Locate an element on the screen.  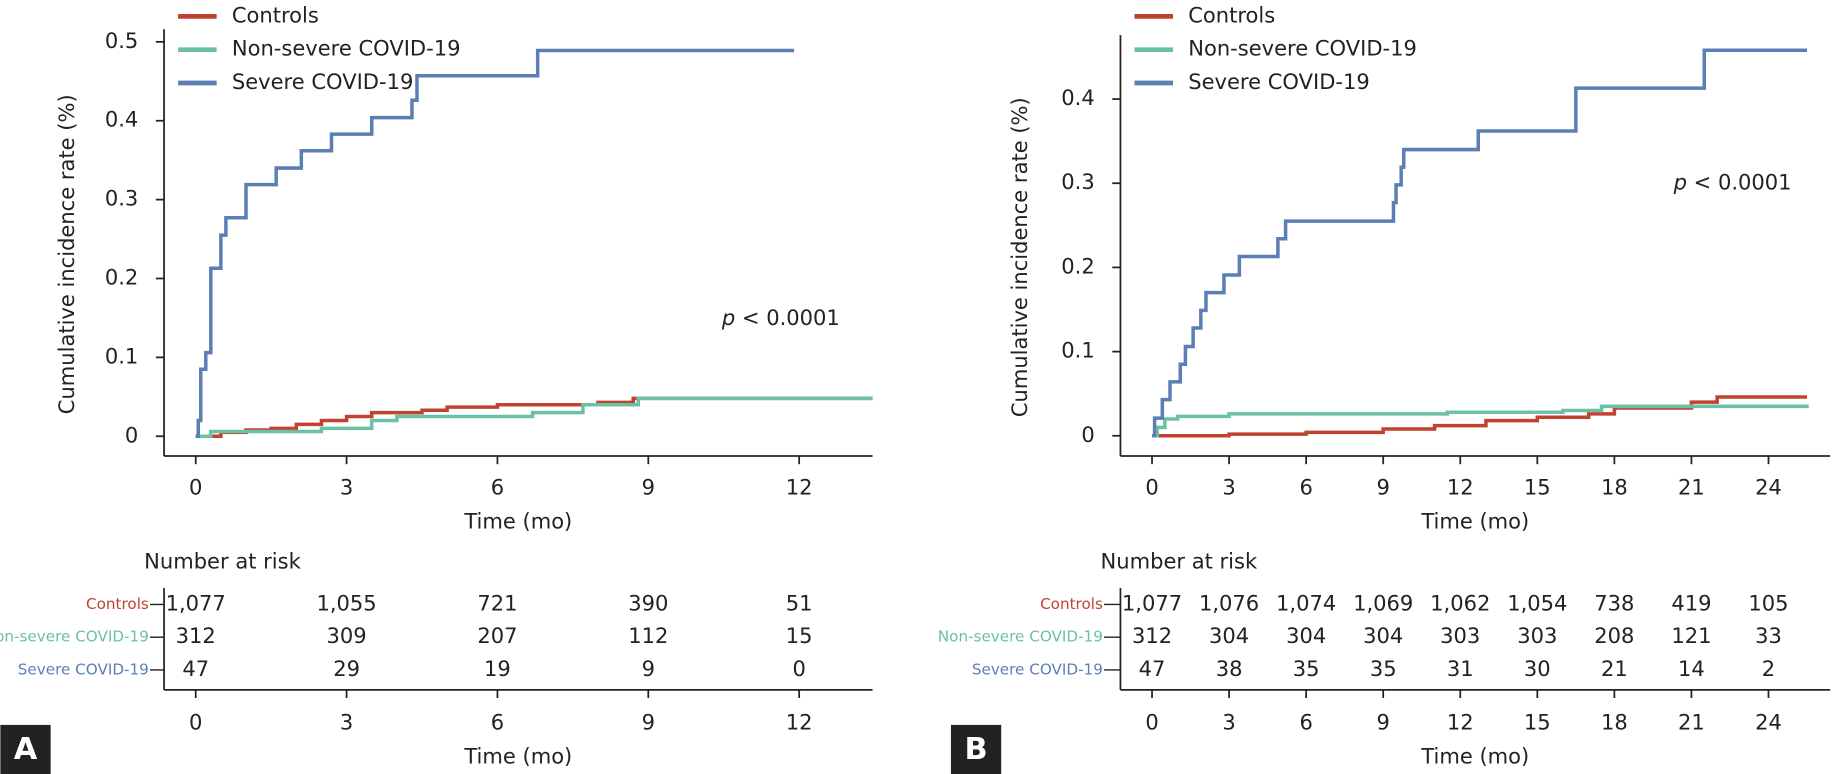
risk-value: 312 is located at coordinates (1152, 635).